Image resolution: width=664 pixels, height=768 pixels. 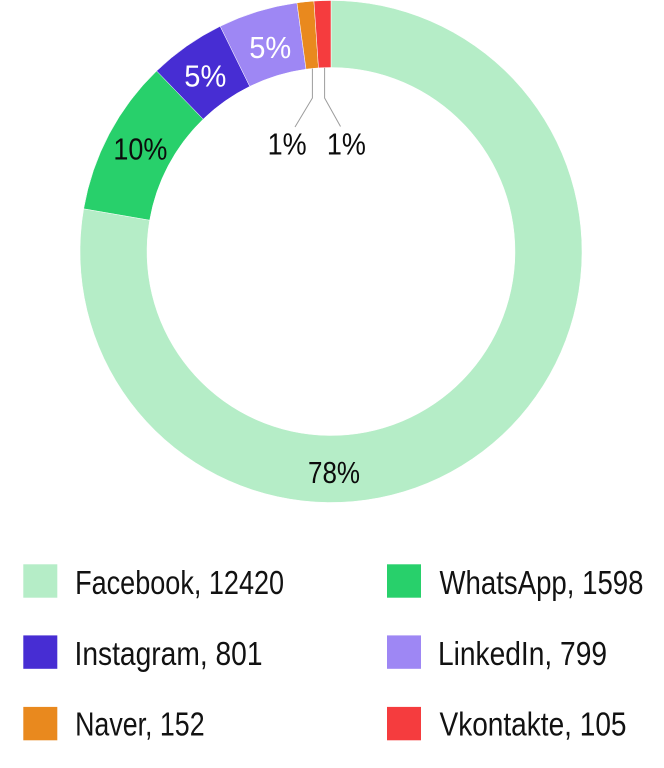 I want to click on svg-text: Facebook, 12420, so click(x=179, y=582).